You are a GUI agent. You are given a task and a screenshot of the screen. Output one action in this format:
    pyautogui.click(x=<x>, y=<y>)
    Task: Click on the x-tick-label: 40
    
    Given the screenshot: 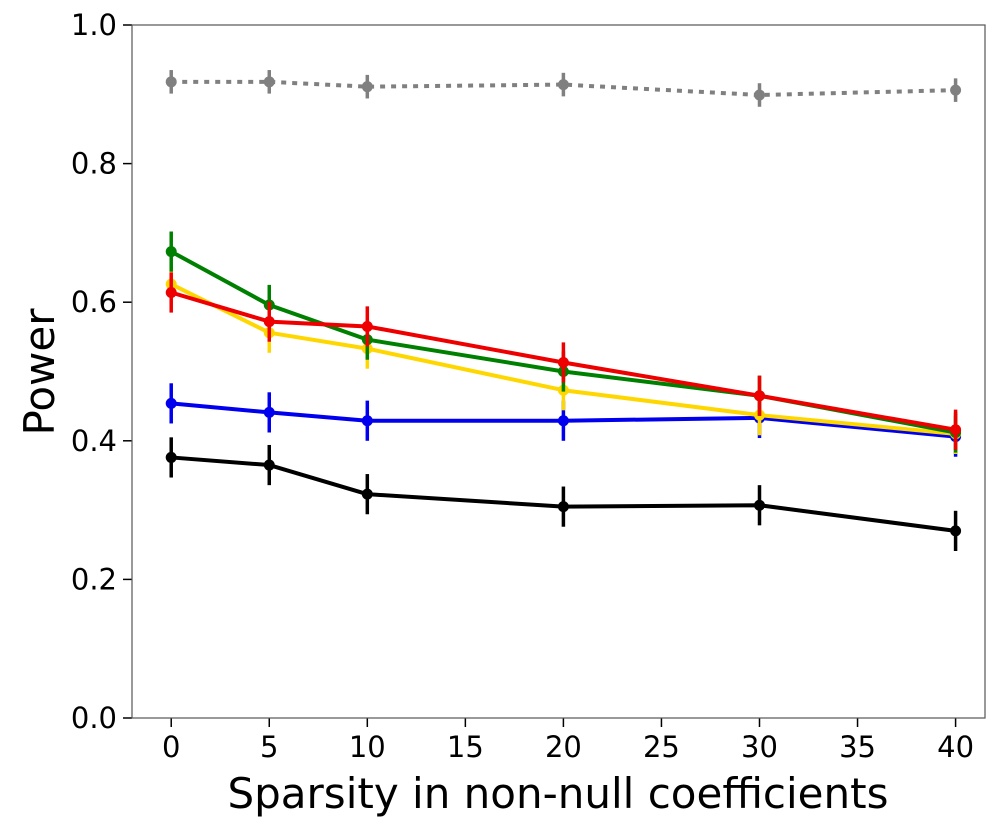 What is the action you would take?
    pyautogui.click(x=955, y=747)
    